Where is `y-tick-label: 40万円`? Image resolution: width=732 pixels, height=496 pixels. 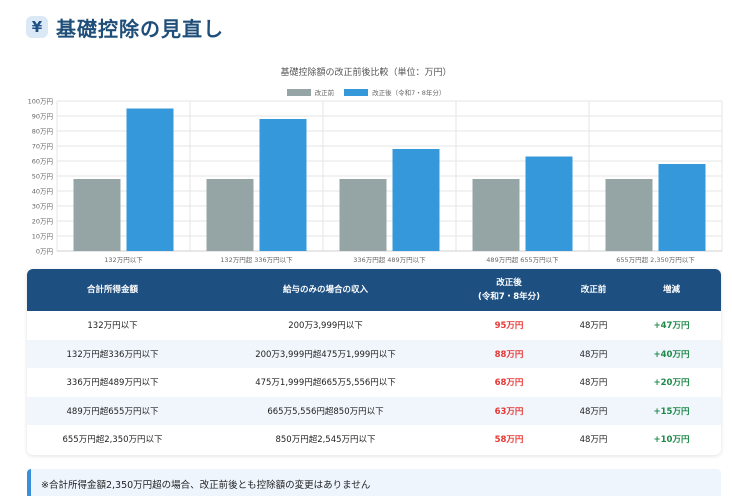 y-tick-label: 40万円 is located at coordinates (42, 192).